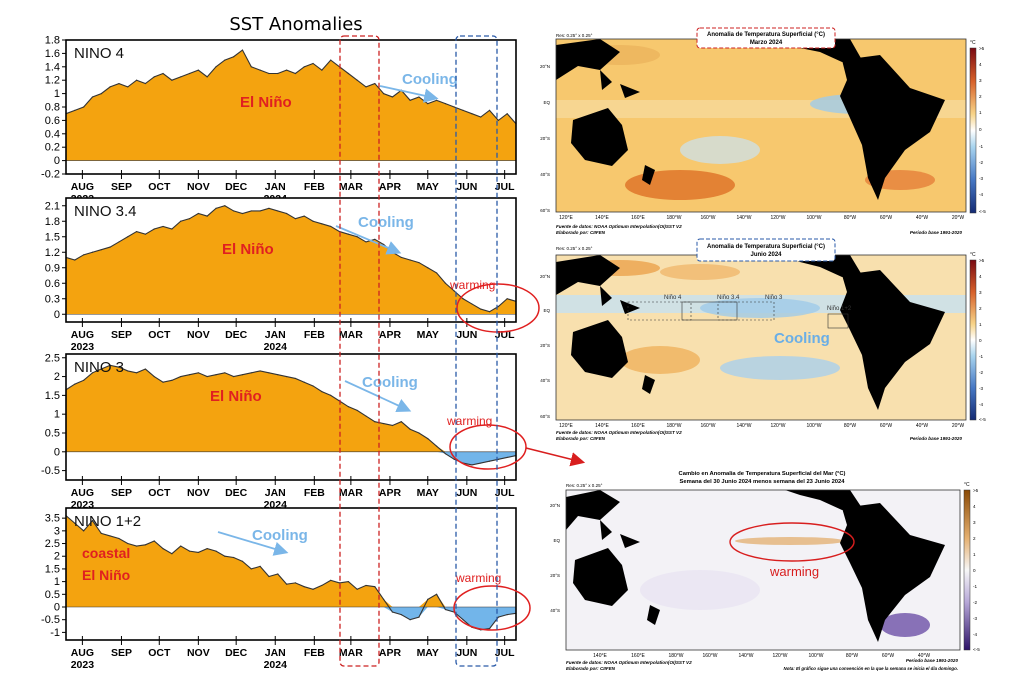  Describe the element at coordinates (936, 232) in the screenshot. I see `map-march-period: Periodo base 1991-2020` at that location.